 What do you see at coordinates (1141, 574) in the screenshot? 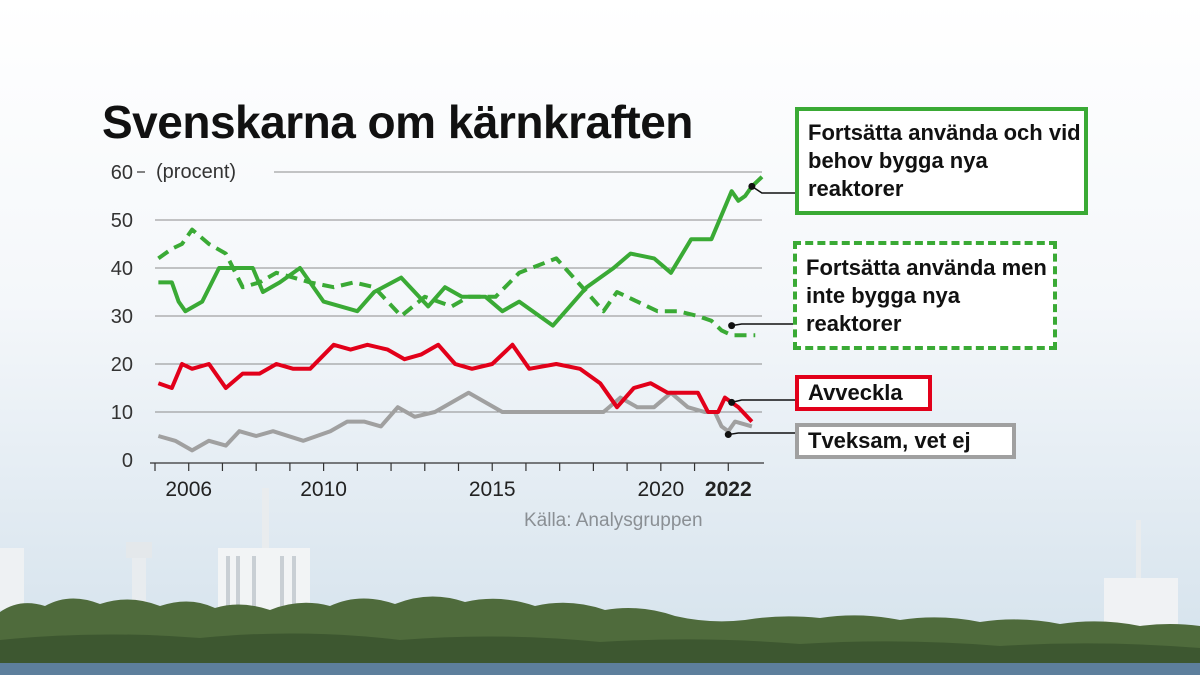
I see `power-plant-right` at bounding box center [1141, 574].